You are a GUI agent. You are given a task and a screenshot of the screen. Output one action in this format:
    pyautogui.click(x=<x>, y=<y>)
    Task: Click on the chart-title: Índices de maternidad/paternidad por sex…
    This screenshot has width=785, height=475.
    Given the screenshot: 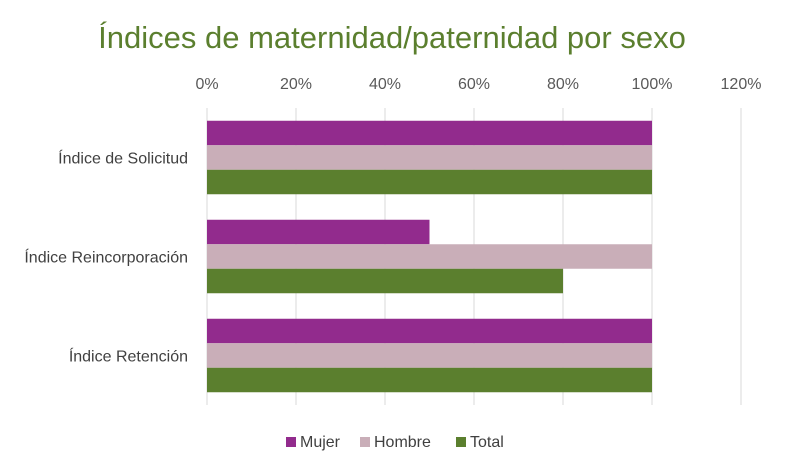 What is the action you would take?
    pyautogui.click(x=392, y=37)
    